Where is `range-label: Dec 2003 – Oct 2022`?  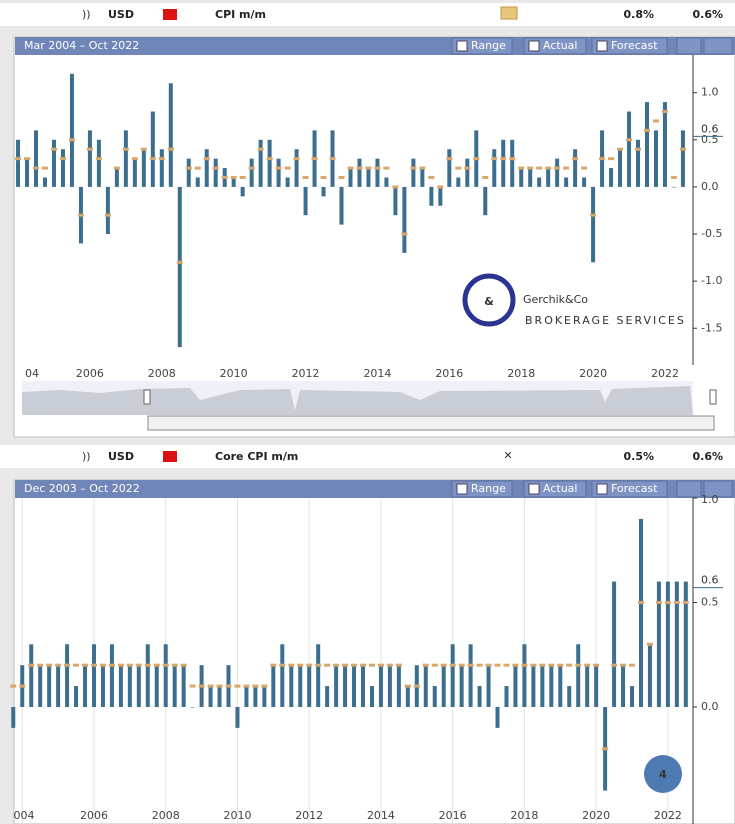
range-label: Dec 2003 – Oct 2022 is located at coordinates (82, 488).